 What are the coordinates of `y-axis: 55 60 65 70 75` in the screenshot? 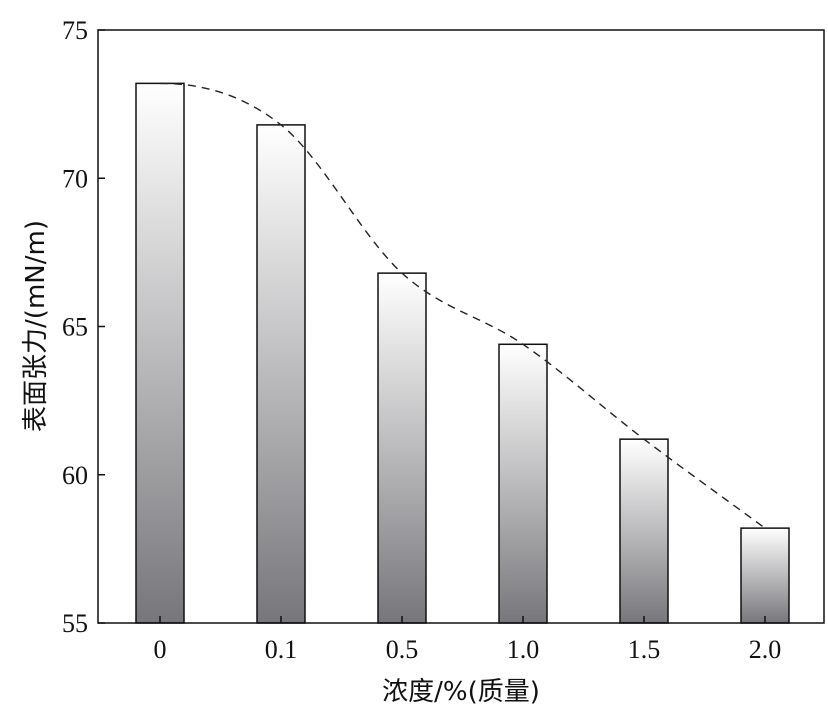 It's located at (83, 327).